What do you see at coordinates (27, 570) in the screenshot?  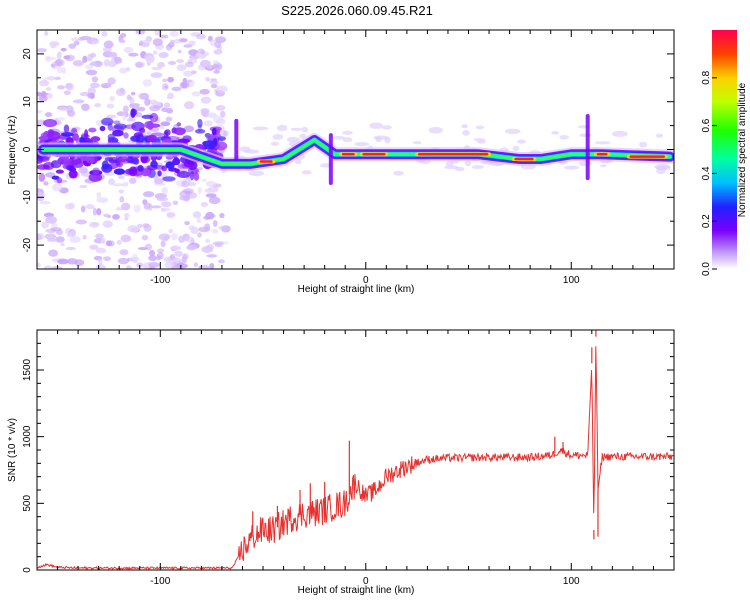 I see `snr-y-tick-label: 0` at bounding box center [27, 570].